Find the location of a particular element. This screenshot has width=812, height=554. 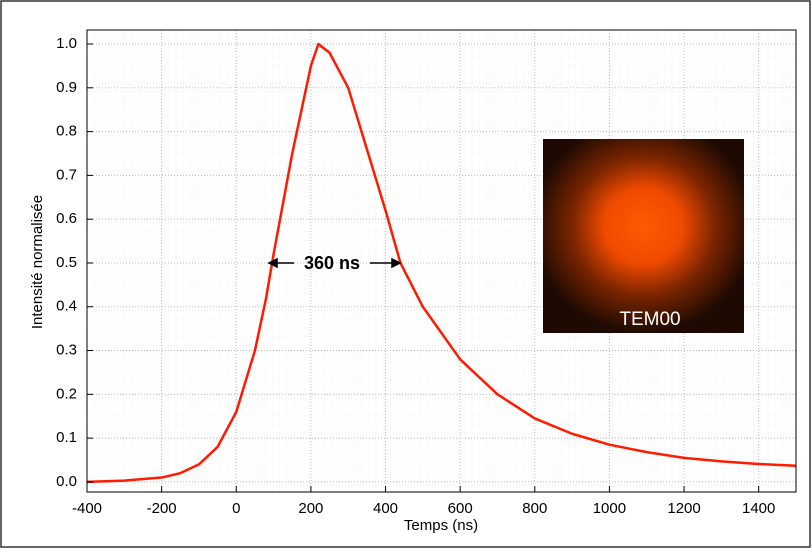

y-tick-label: 0.3 is located at coordinates (66, 350).